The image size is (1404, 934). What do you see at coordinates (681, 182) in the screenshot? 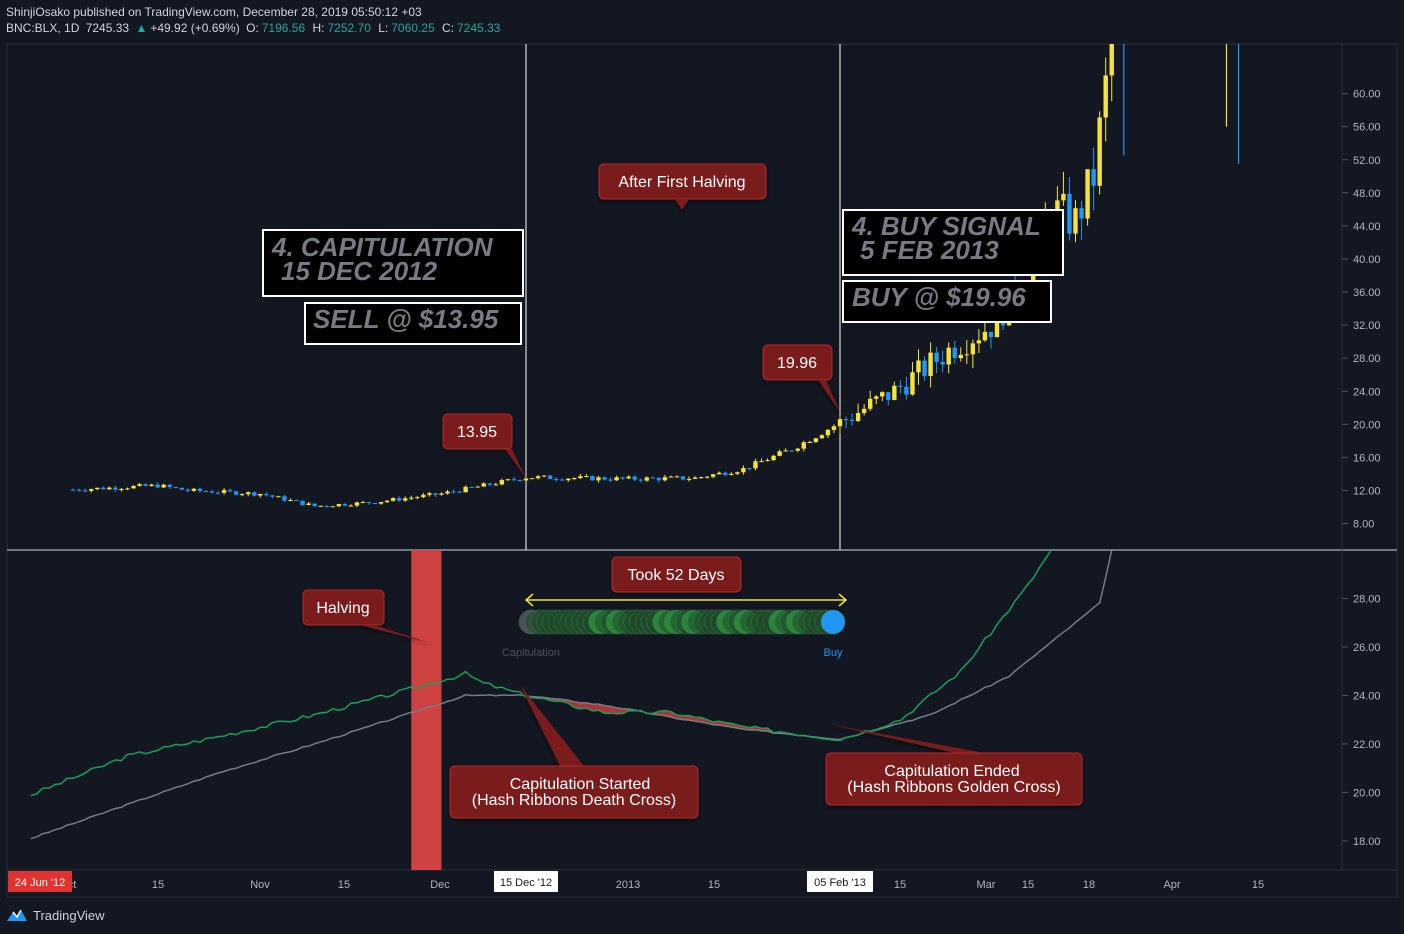
I see `after-halving-text: After First Halving` at bounding box center [681, 182].